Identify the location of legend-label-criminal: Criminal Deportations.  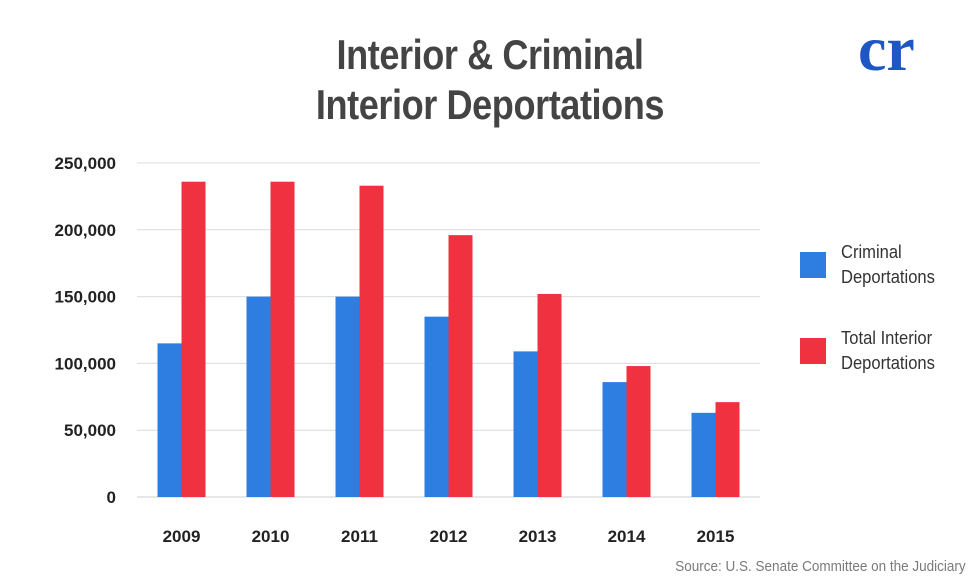
(888, 264).